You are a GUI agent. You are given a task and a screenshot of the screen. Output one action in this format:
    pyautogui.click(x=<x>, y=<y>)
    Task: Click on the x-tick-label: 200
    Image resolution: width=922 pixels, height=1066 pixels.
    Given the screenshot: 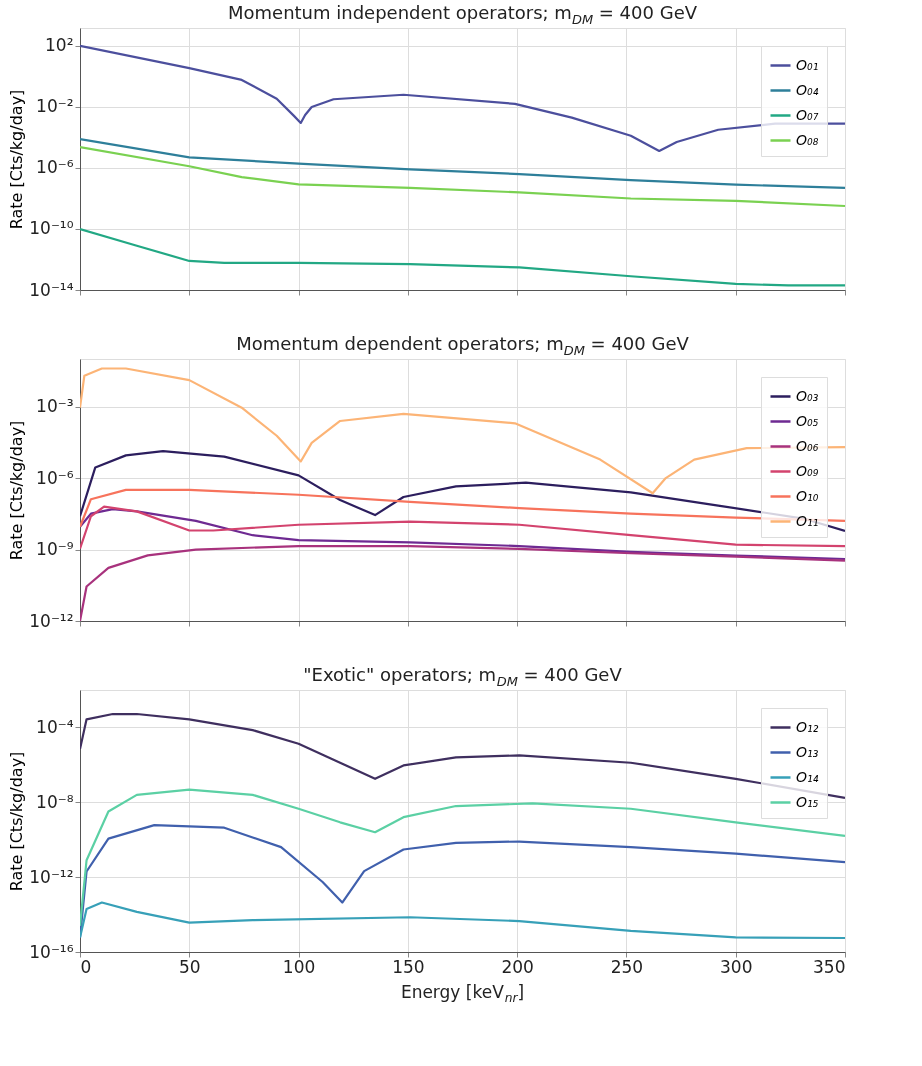 What is the action you would take?
    pyautogui.click(x=517, y=966)
    